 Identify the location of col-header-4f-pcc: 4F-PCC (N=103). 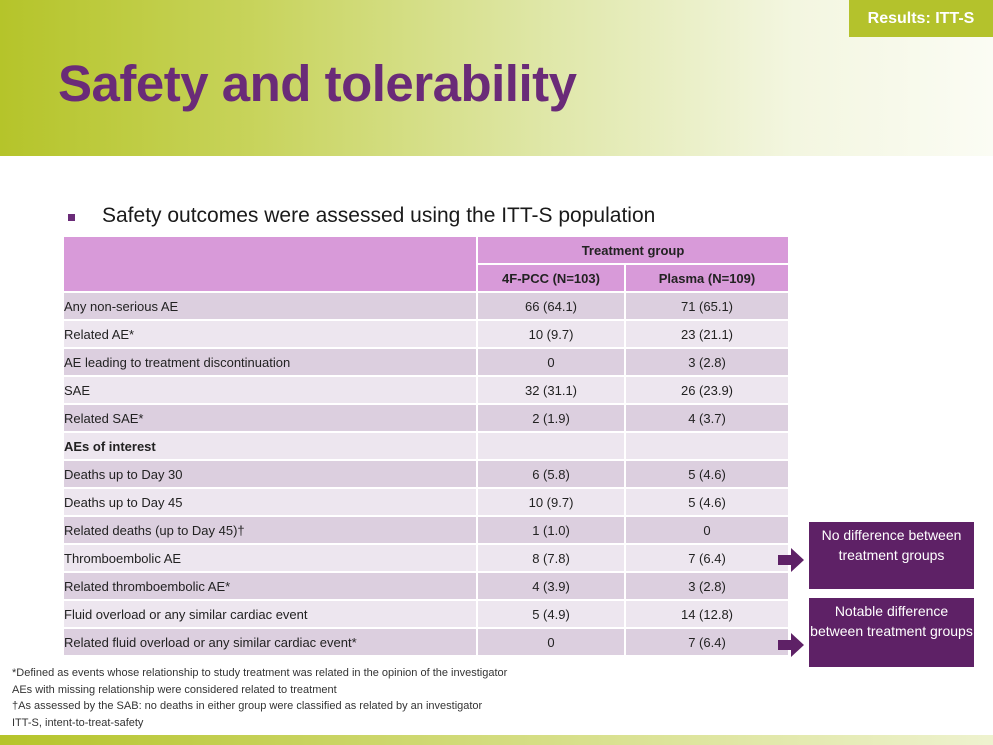
(551, 278).